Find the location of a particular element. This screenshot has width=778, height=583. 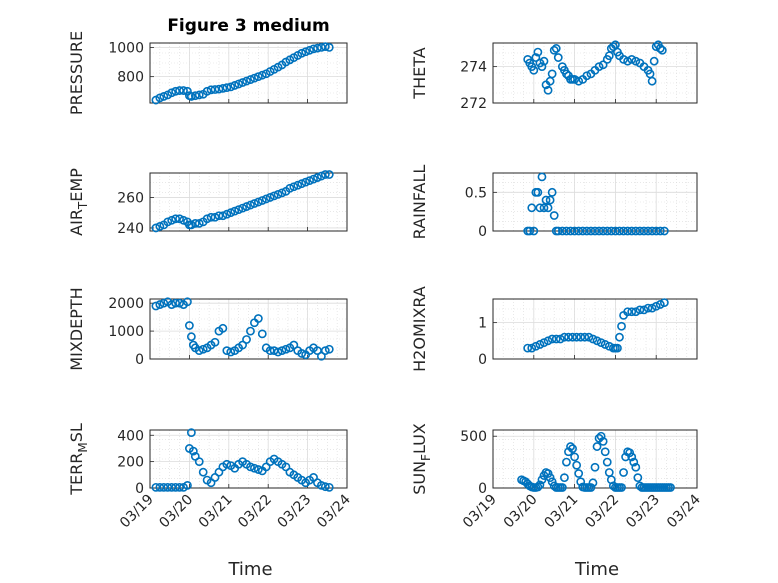

y-tick-label: 2000 is located at coordinates (126, 304).